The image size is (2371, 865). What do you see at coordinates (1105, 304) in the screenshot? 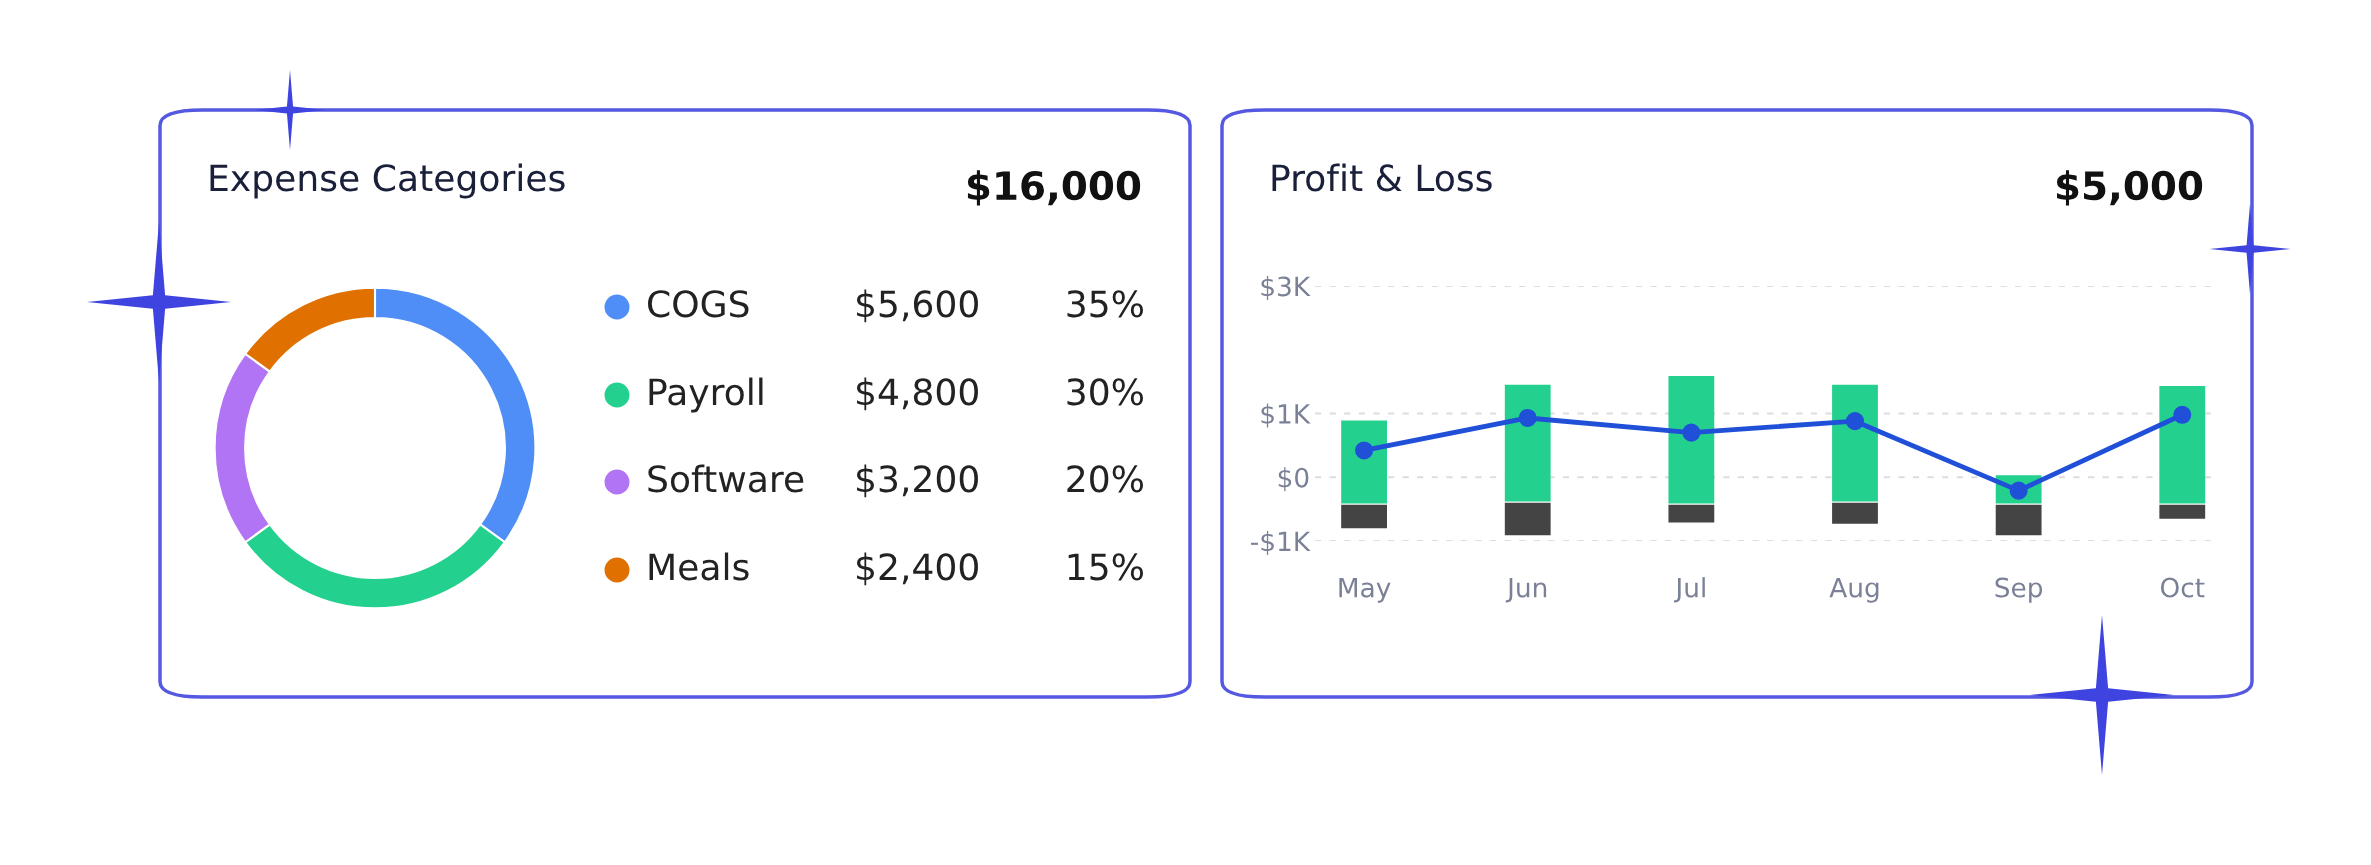
I see `text: 35%` at bounding box center [1105, 304].